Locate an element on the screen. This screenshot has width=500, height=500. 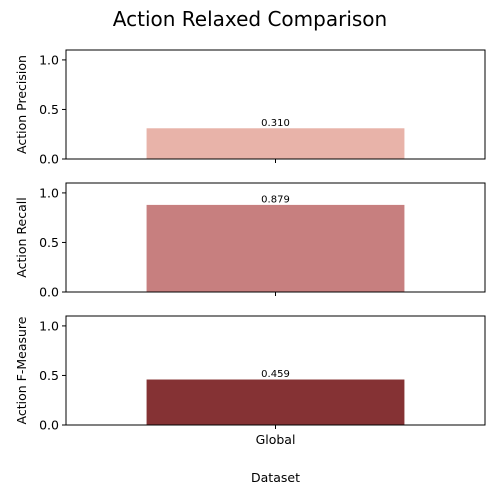
chart-title: Action Relaxed Comparison is located at coordinates (250, 19).